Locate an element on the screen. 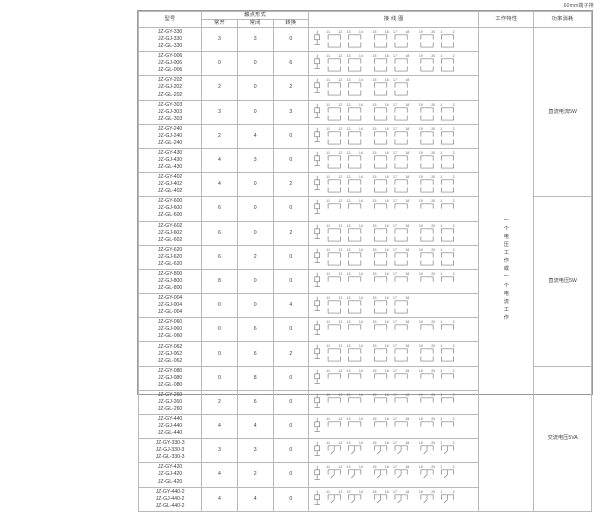  model-variant: JZ-GY-062 is located at coordinates (170, 346).